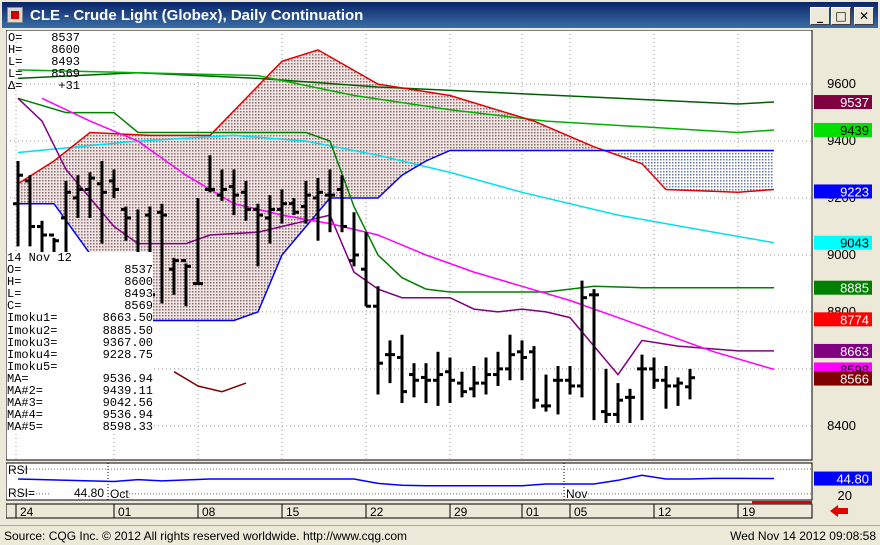 This screenshot has height=545, width=880. I want to click on y-tick-label: 8400, so click(841, 425).